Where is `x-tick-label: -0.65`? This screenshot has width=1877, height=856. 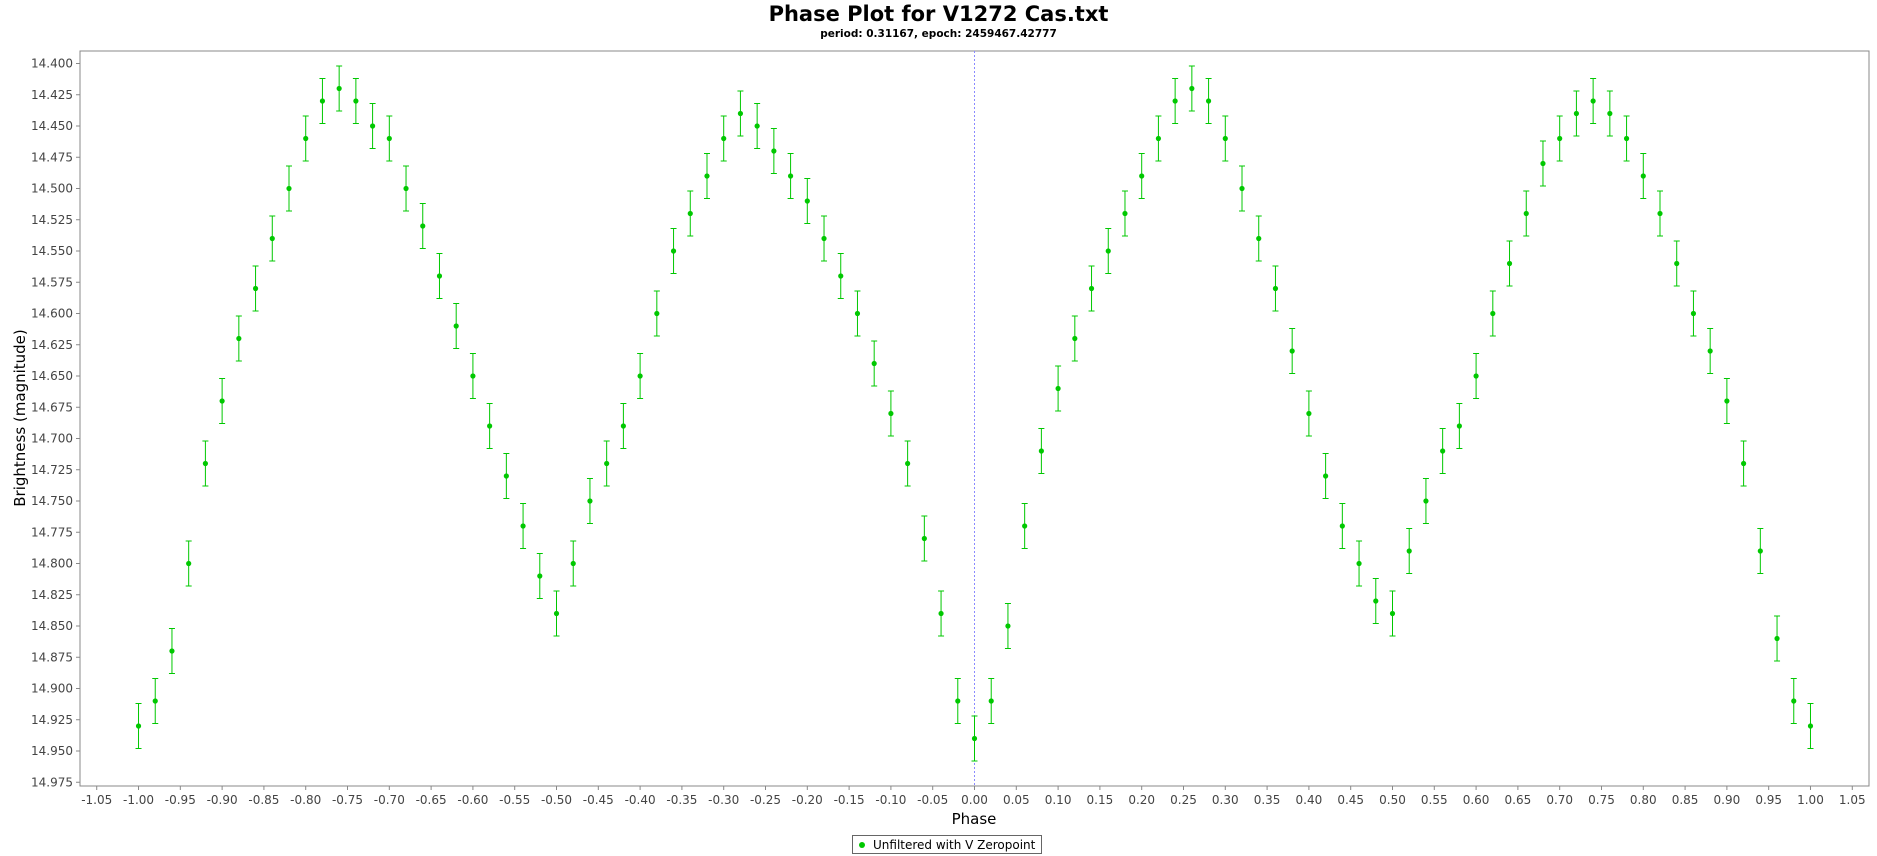 x-tick-label: -0.65 is located at coordinates (431, 800).